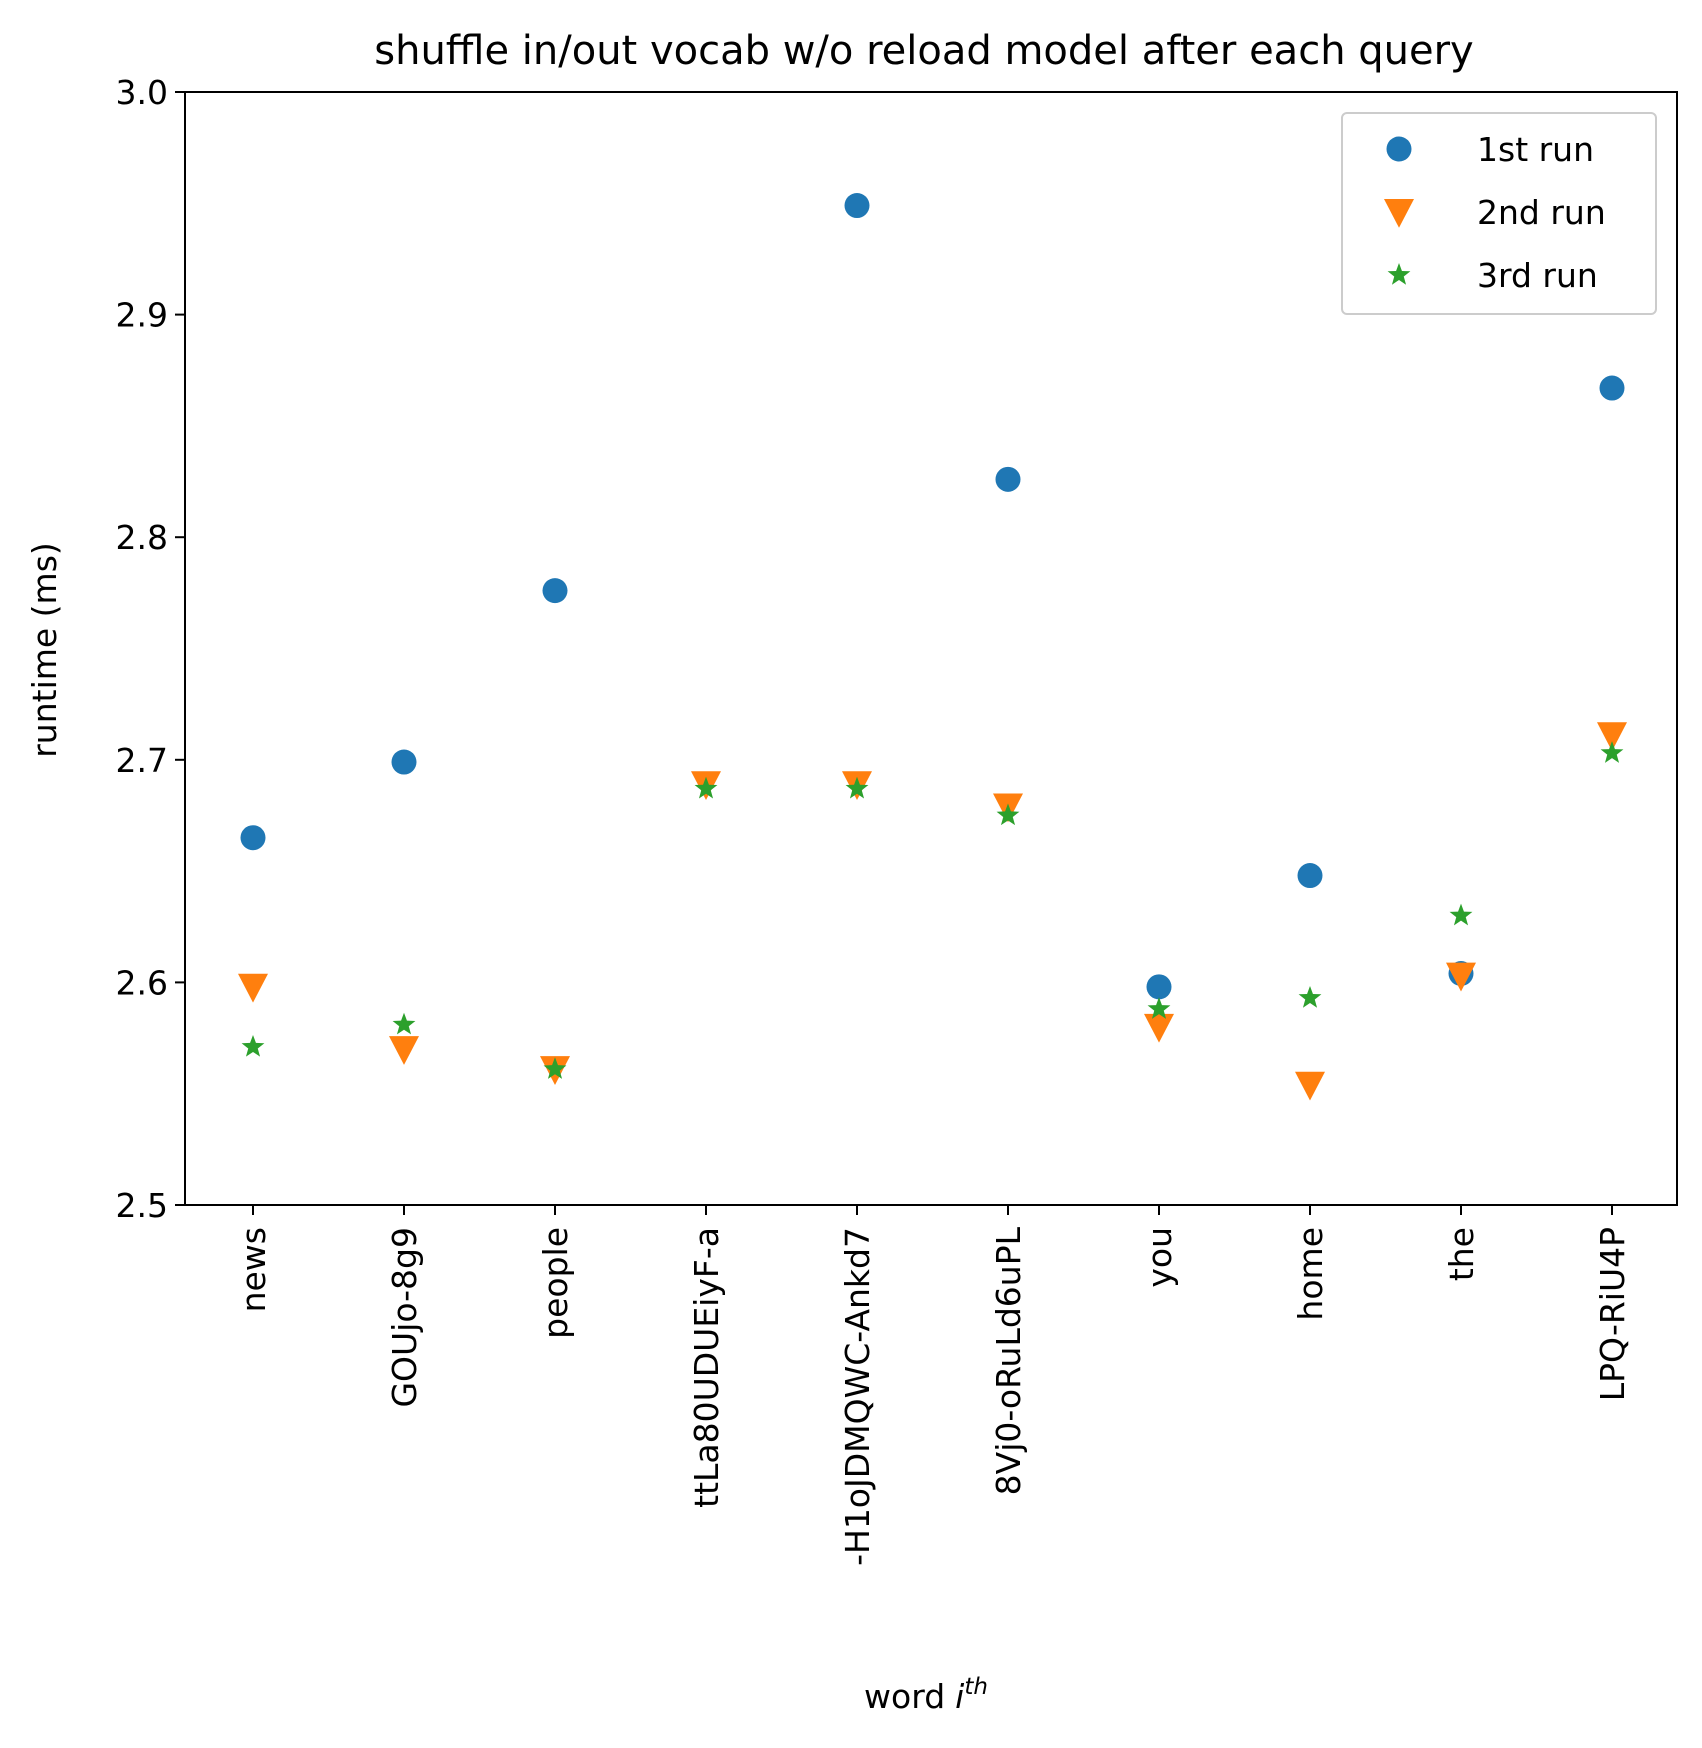 This screenshot has height=1748, width=1702. What do you see at coordinates (253, 1269) in the screenshot?
I see `x-tick-label: news` at bounding box center [253, 1269].